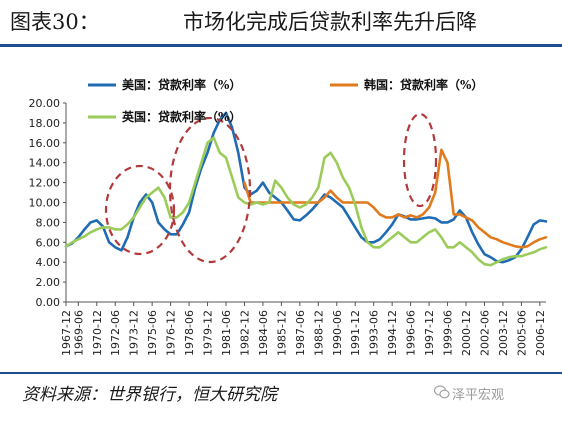 The image size is (562, 423). What do you see at coordinates (48, 242) in the screenshot?
I see `y-tick-label: 6.00` at bounding box center [48, 242].